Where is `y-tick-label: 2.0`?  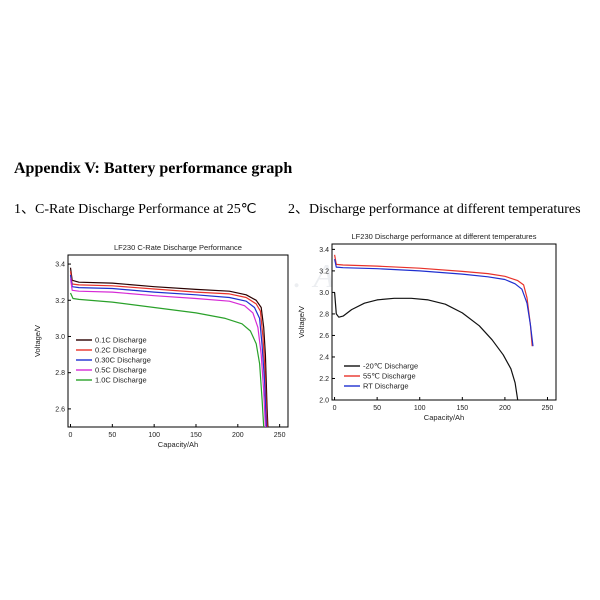 y-tick-label: 2.0 is located at coordinates (324, 401).